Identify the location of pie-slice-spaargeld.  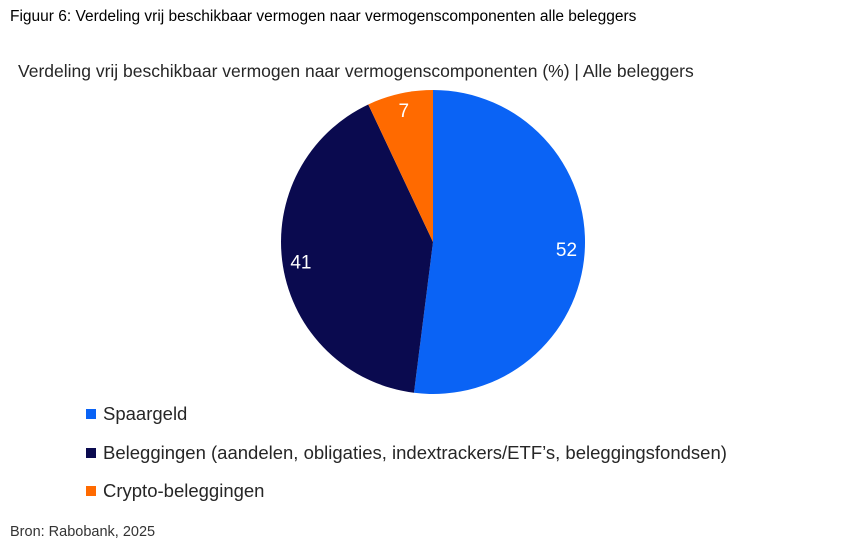
(499, 242).